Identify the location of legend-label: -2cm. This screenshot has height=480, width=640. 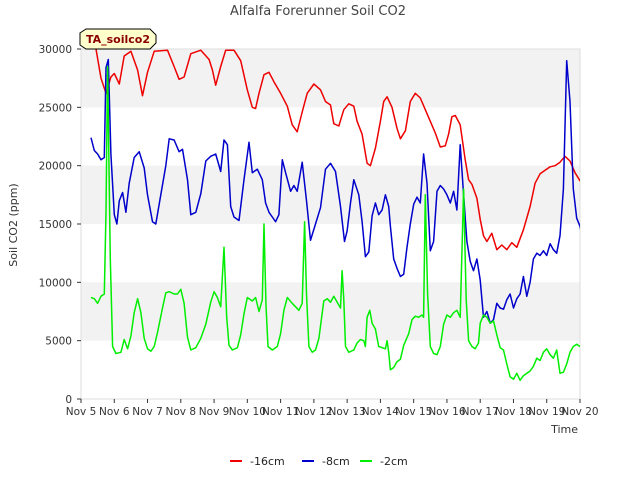
(394, 461).